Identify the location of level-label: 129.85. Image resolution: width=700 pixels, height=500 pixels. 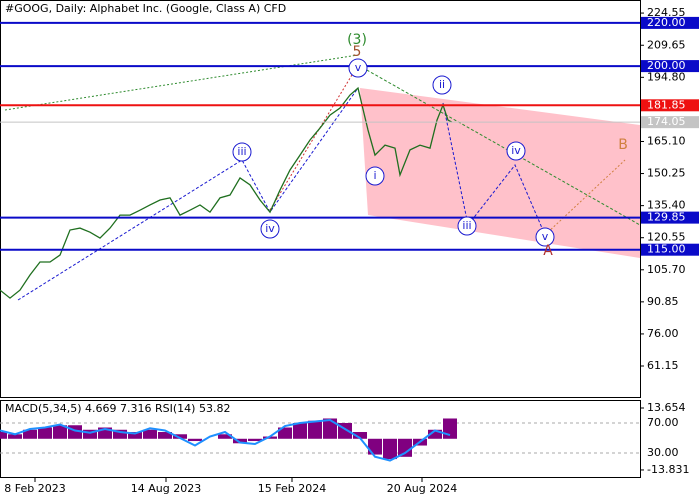
(666, 217).